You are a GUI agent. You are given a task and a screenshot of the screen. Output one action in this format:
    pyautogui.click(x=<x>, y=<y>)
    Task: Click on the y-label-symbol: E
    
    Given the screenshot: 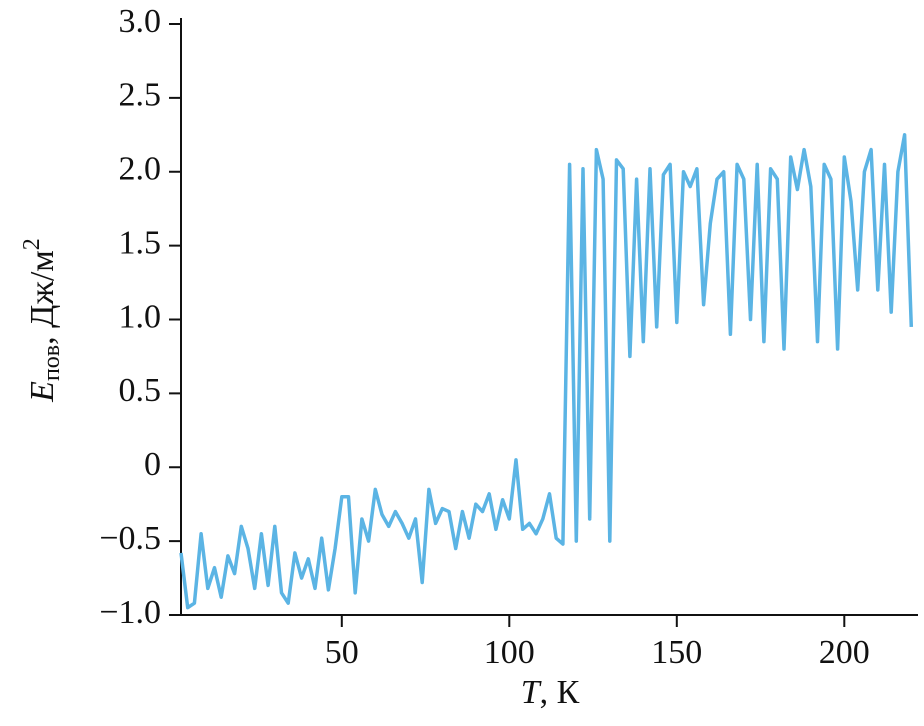 What is the action you would take?
    pyautogui.click(x=42, y=392)
    